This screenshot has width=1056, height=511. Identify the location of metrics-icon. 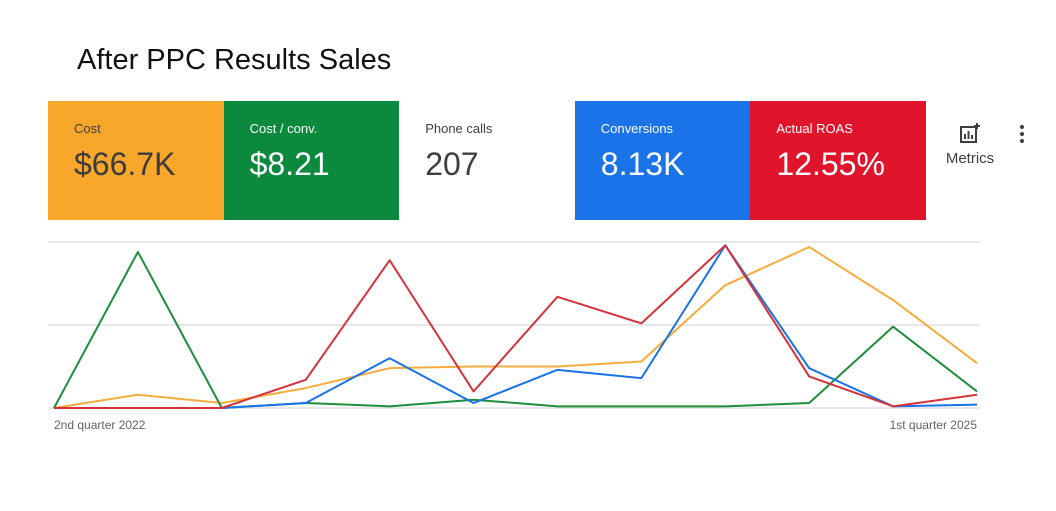
(970, 133).